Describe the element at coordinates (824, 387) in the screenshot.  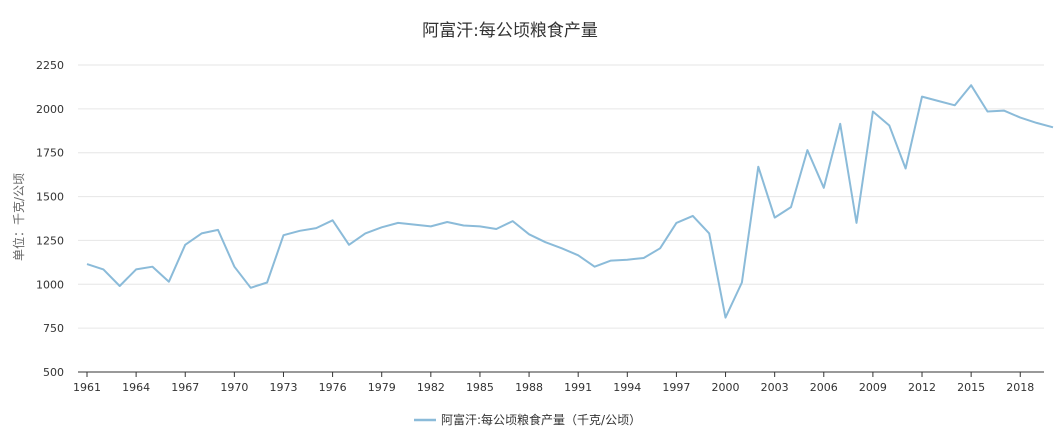
I see `x-tick-label: 2006` at that location.